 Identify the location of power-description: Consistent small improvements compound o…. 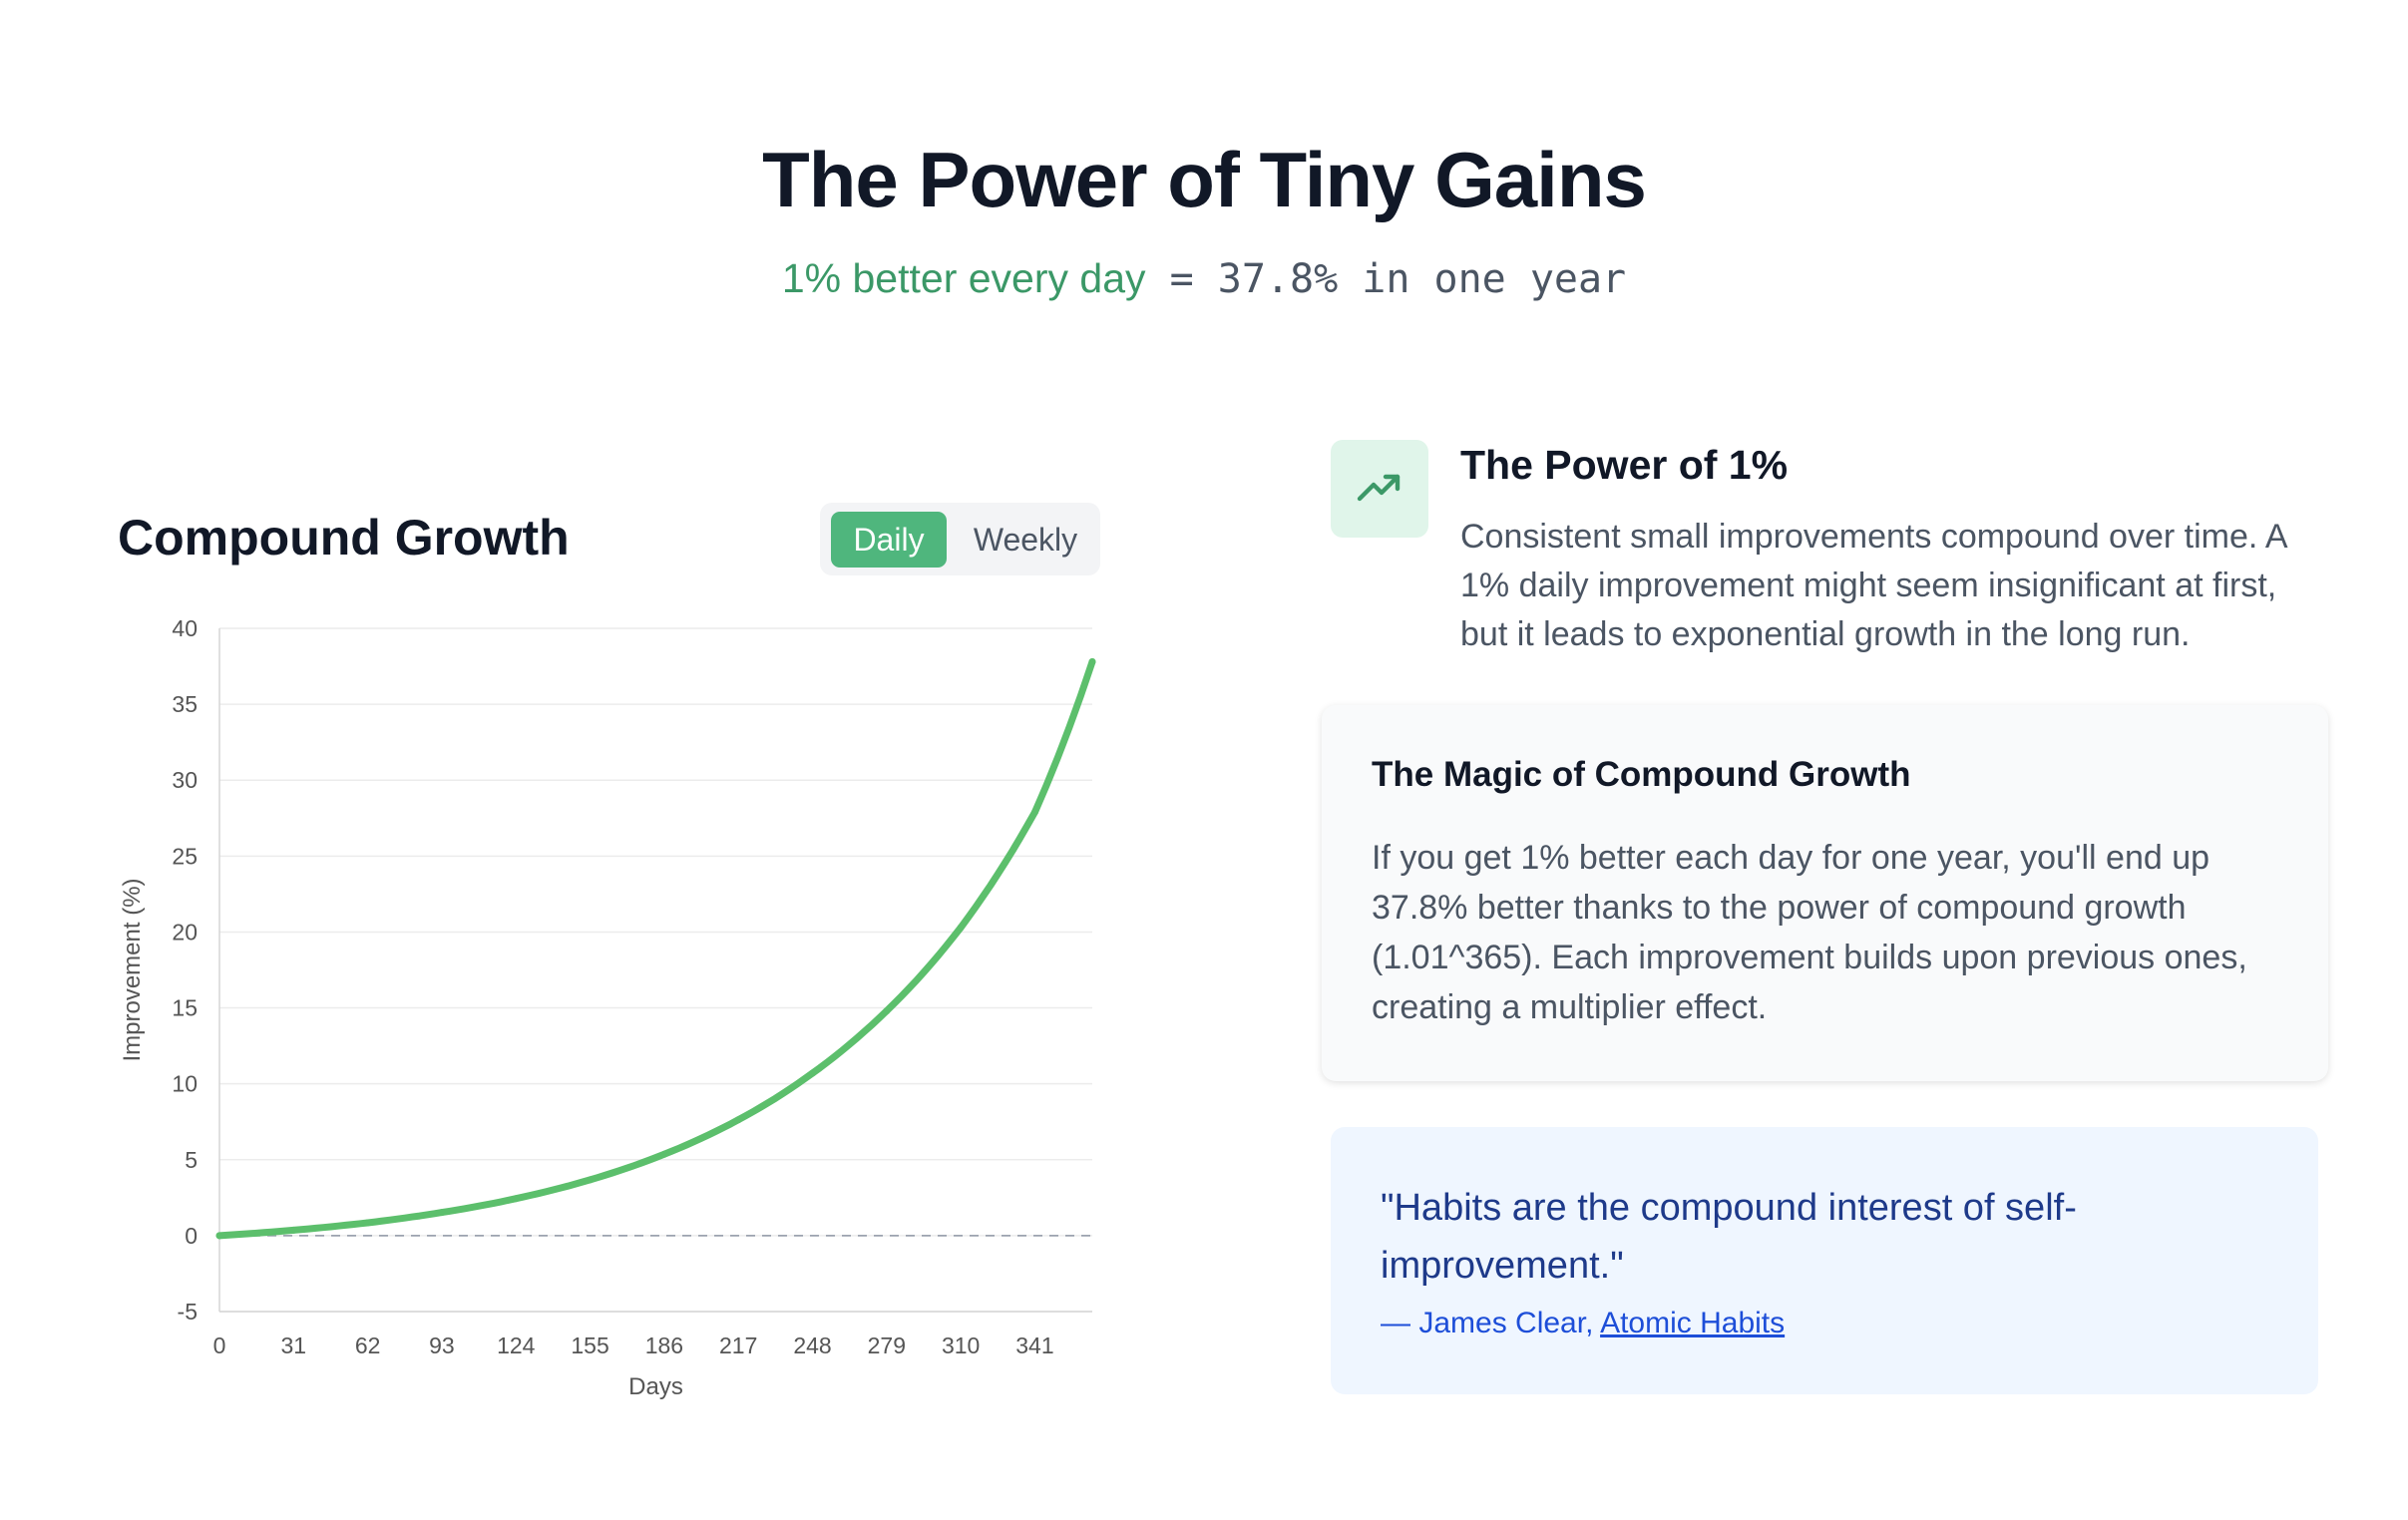
(1873, 585).